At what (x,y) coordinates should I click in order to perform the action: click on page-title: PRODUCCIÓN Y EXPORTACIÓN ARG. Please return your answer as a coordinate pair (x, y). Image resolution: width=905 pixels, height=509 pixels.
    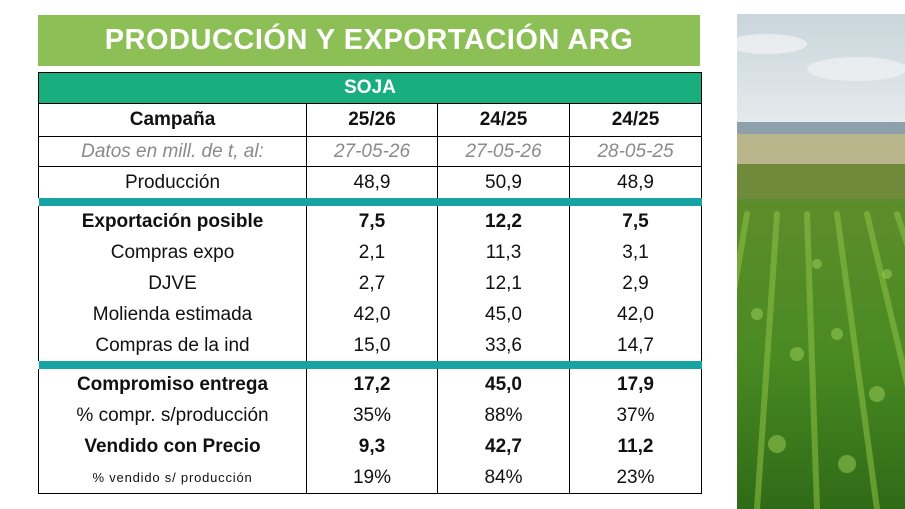
    Looking at the image, I should click on (369, 40).